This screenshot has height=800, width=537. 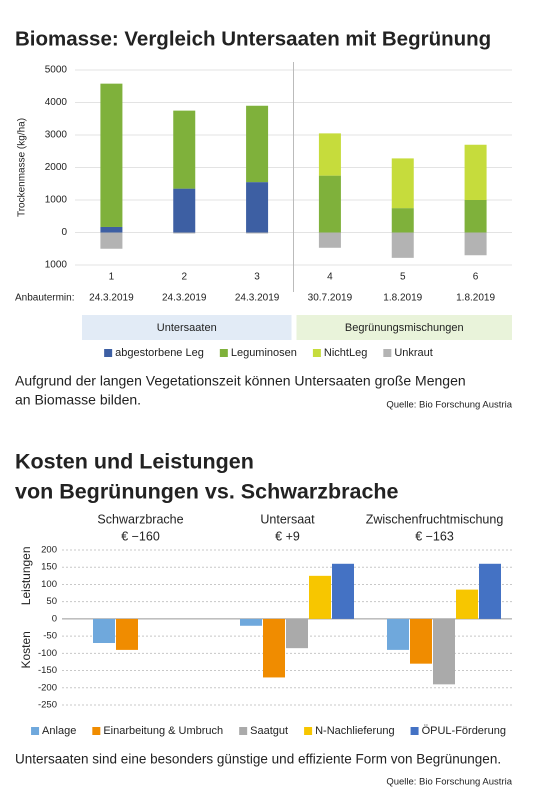 I want to click on y-axis-label: Trockenmasse (kg/ha), so click(x=22, y=167).